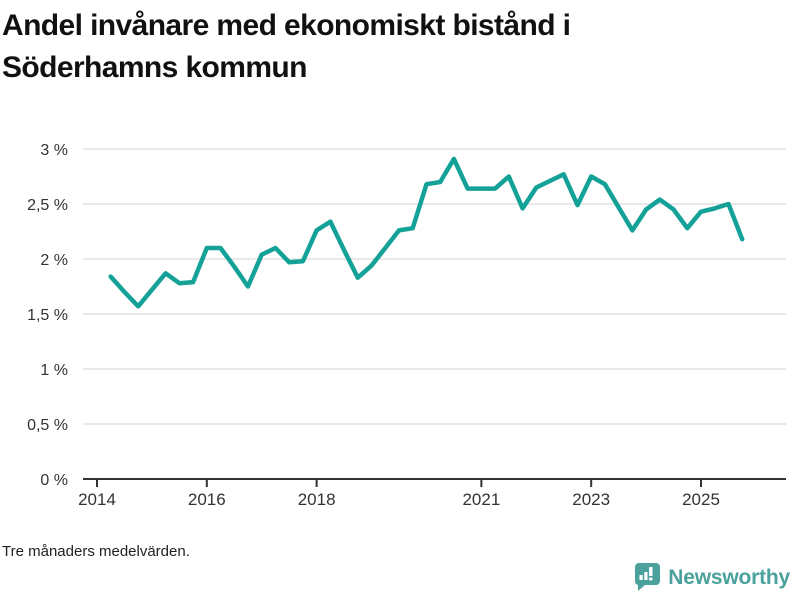  I want to click on x-axis-tick-label: 2023, so click(591, 499).